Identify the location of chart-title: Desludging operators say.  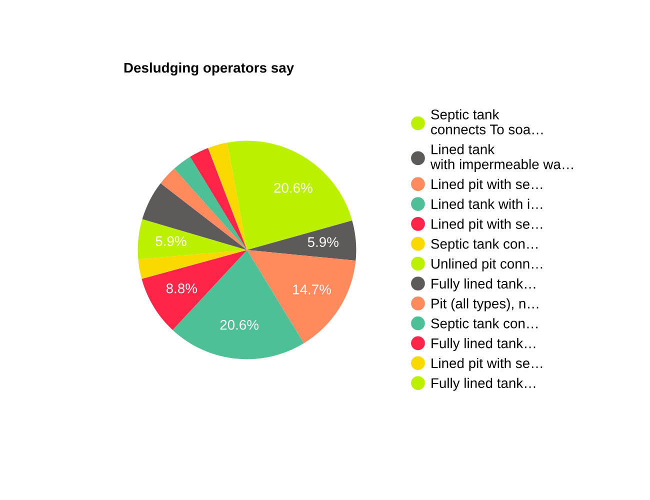
(209, 69).